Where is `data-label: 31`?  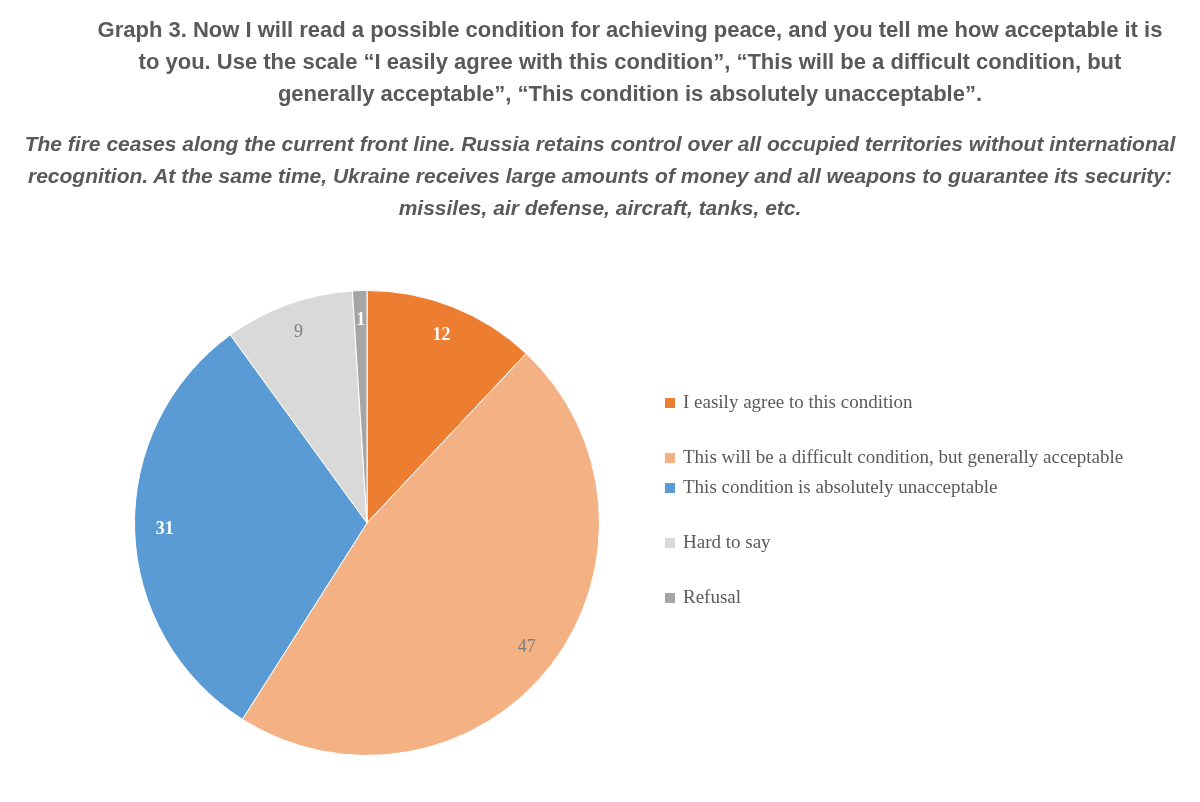 data-label: 31 is located at coordinates (164, 528).